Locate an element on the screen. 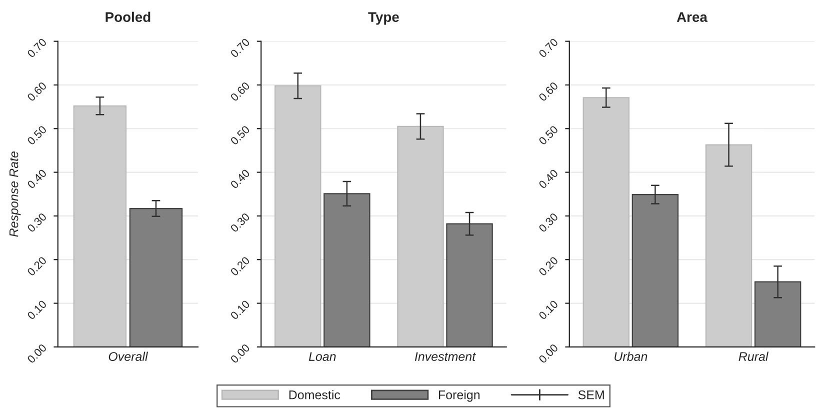  chart-title: Area is located at coordinates (692, 17).